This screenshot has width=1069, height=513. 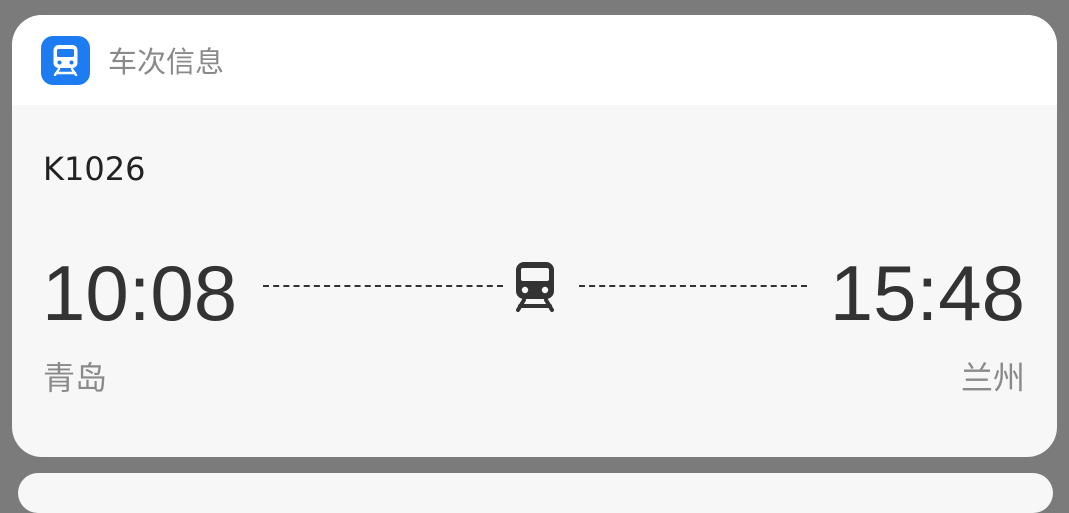 I want to click on departure-time: 10:08, so click(x=140, y=293).